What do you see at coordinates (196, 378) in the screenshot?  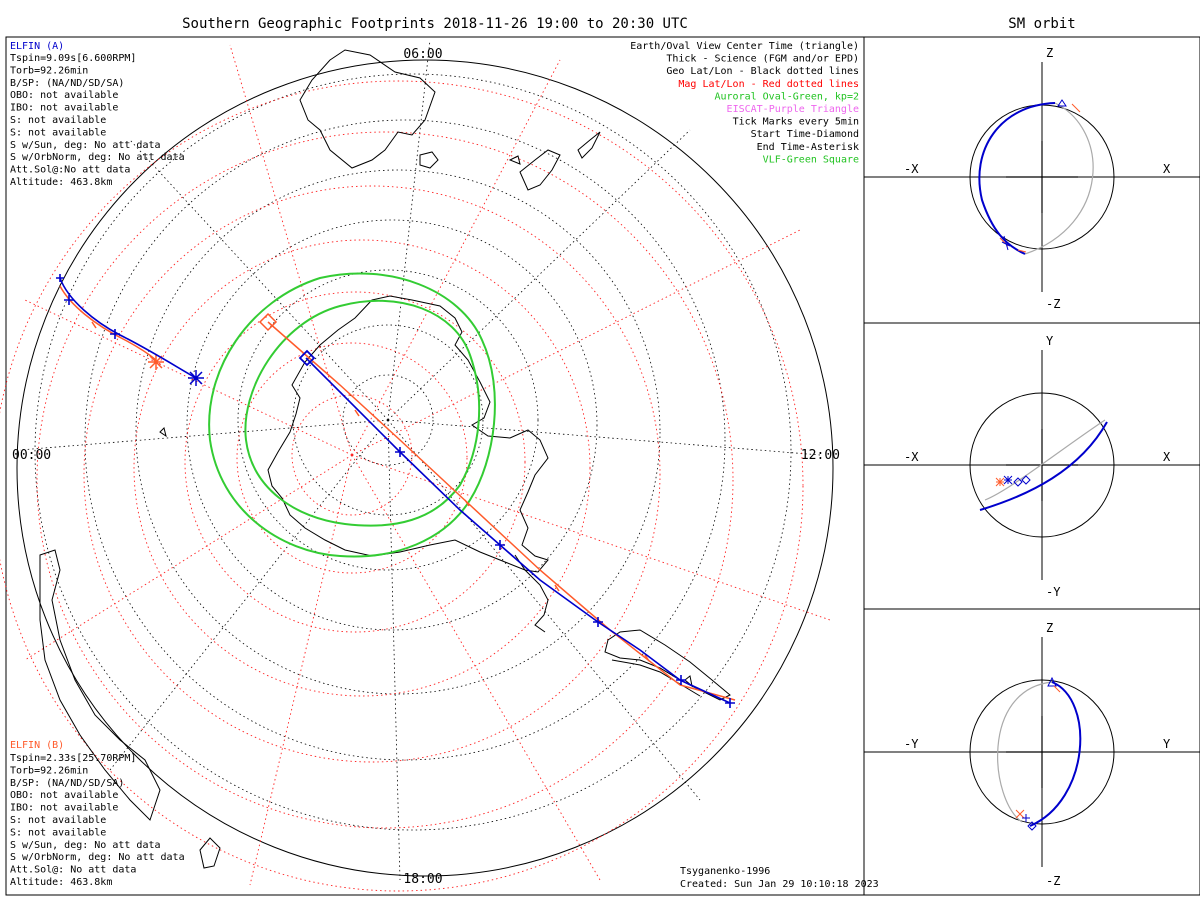 I see `elfin-a-end-asterisk` at bounding box center [196, 378].